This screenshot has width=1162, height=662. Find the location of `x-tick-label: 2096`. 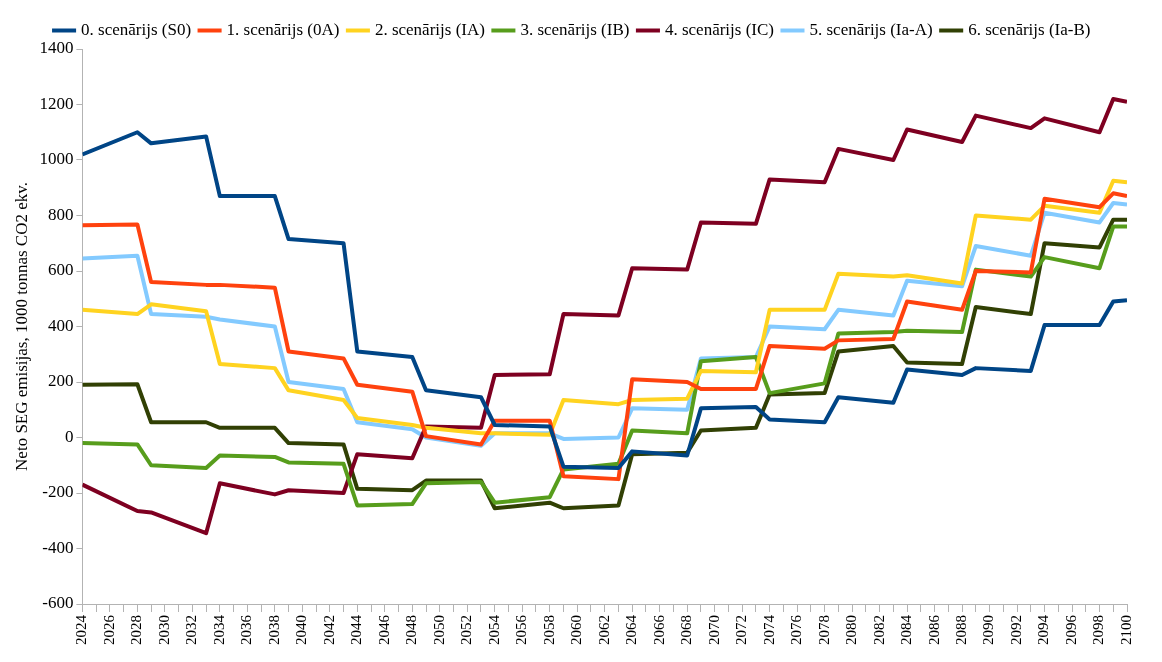

x-tick-label: 2096 is located at coordinates (1070, 629).